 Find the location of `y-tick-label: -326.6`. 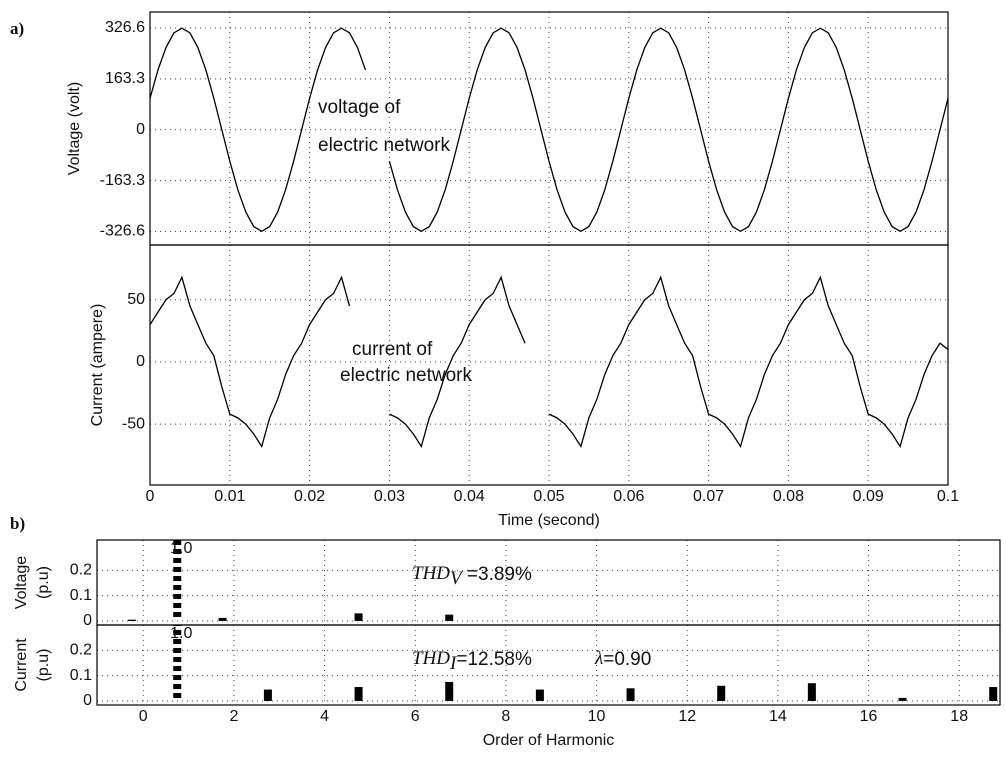

y-tick-label: -326.6 is located at coordinates (122, 231).